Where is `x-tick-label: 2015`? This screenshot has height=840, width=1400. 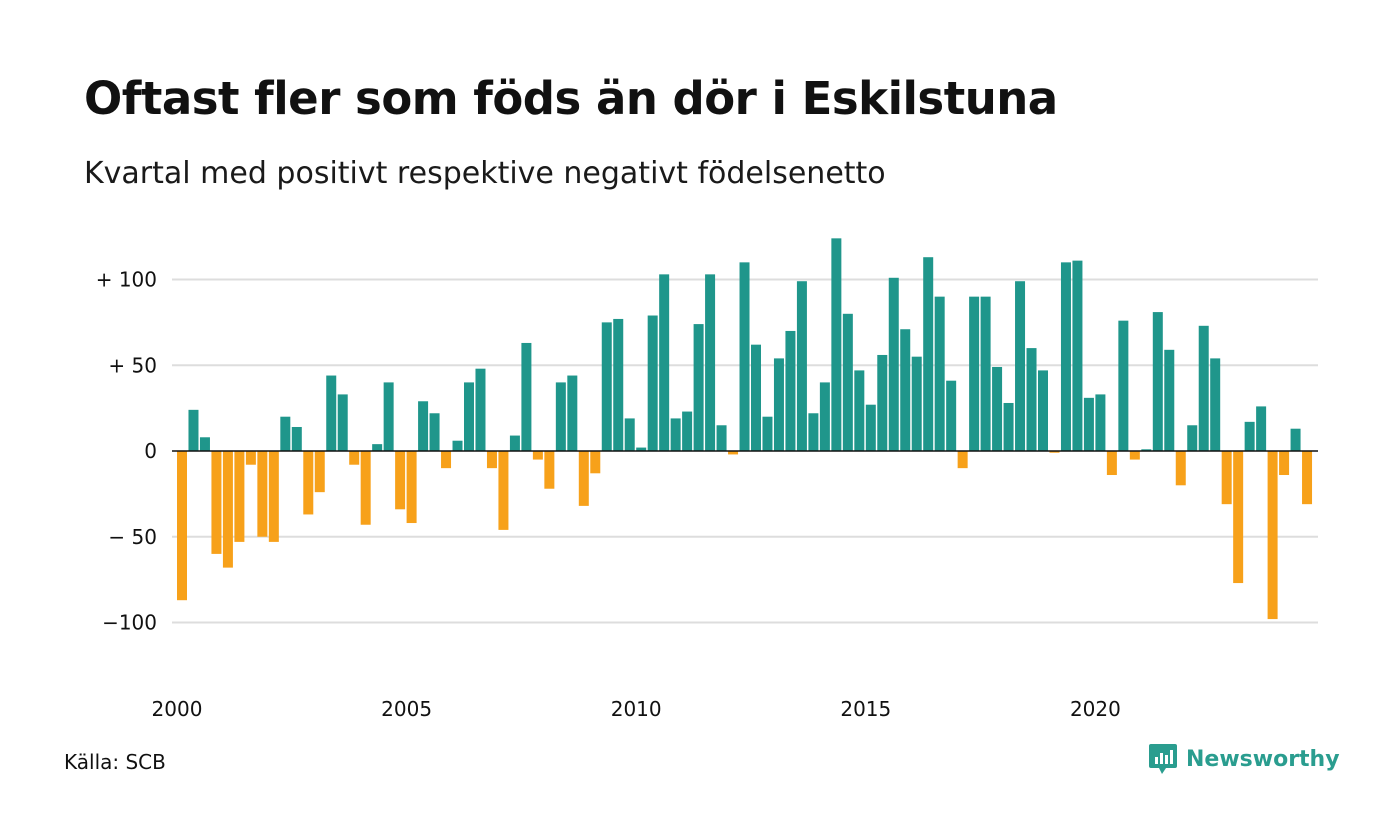
x-tick-label: 2015 is located at coordinates (865, 709).